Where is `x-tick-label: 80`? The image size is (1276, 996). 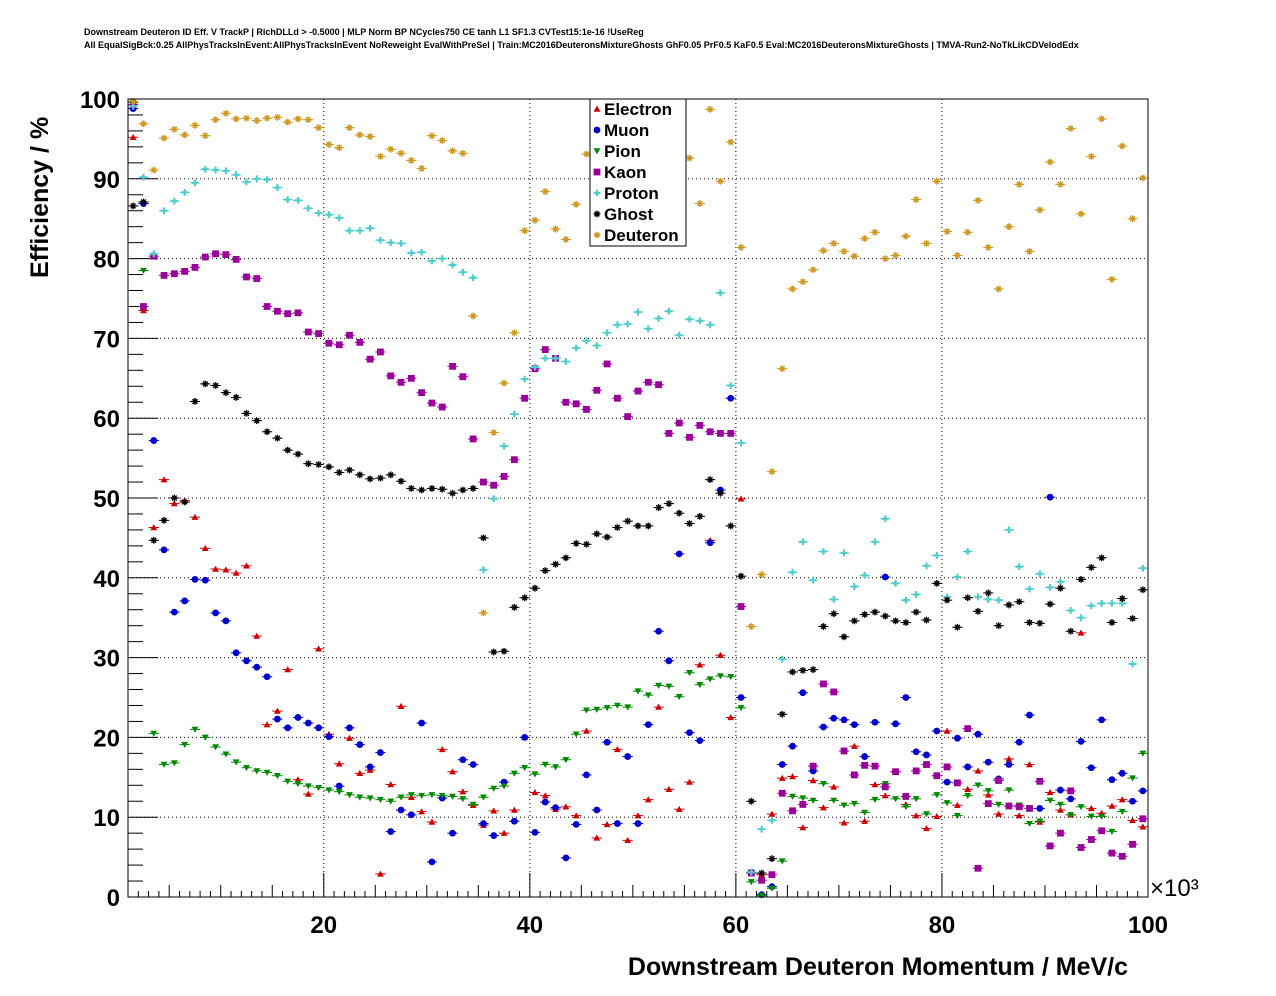
x-tick-label: 80 is located at coordinates (942, 925).